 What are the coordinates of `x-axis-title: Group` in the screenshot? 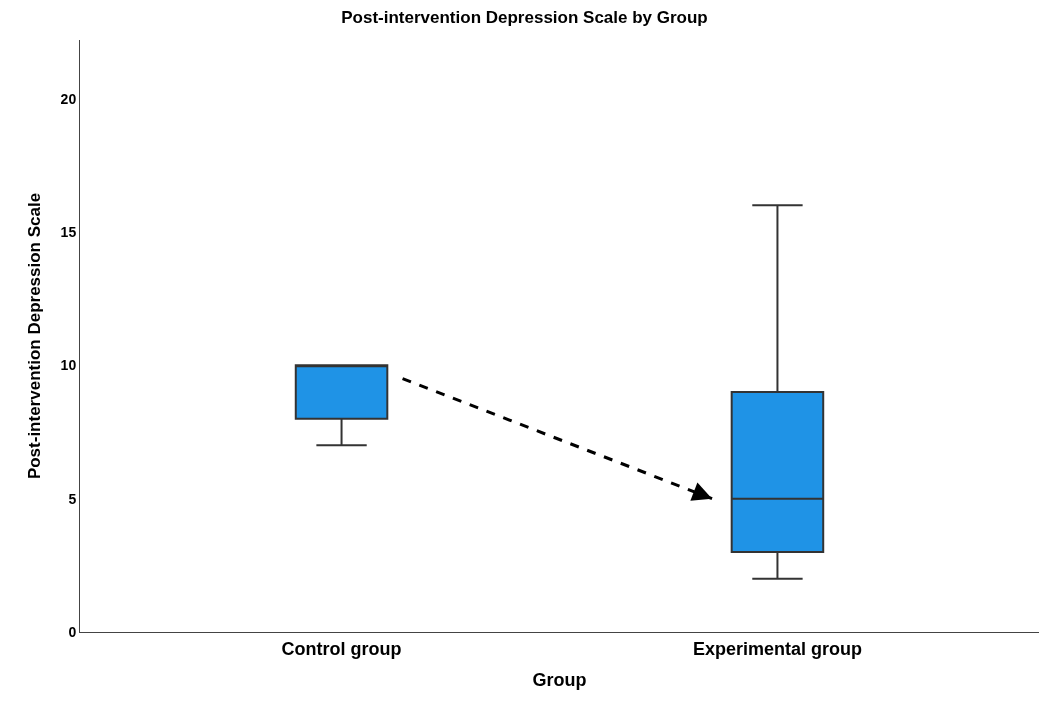 It's located at (559, 679).